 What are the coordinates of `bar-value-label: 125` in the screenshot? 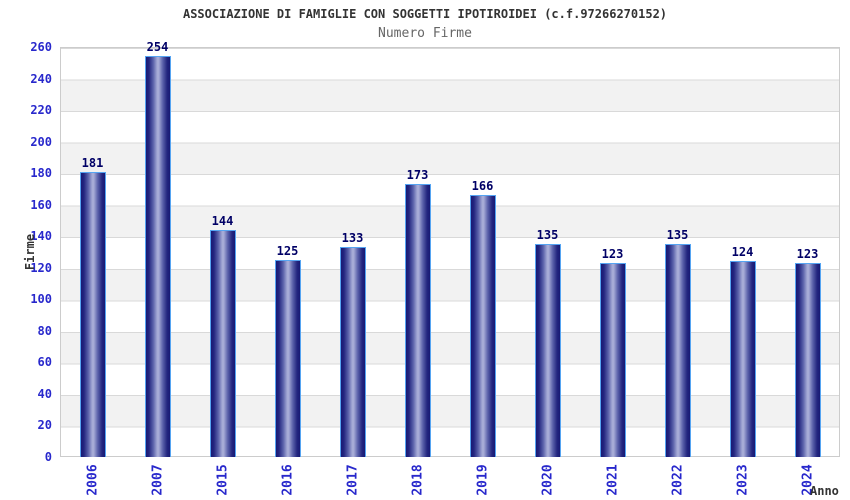 It's located at (287, 250).